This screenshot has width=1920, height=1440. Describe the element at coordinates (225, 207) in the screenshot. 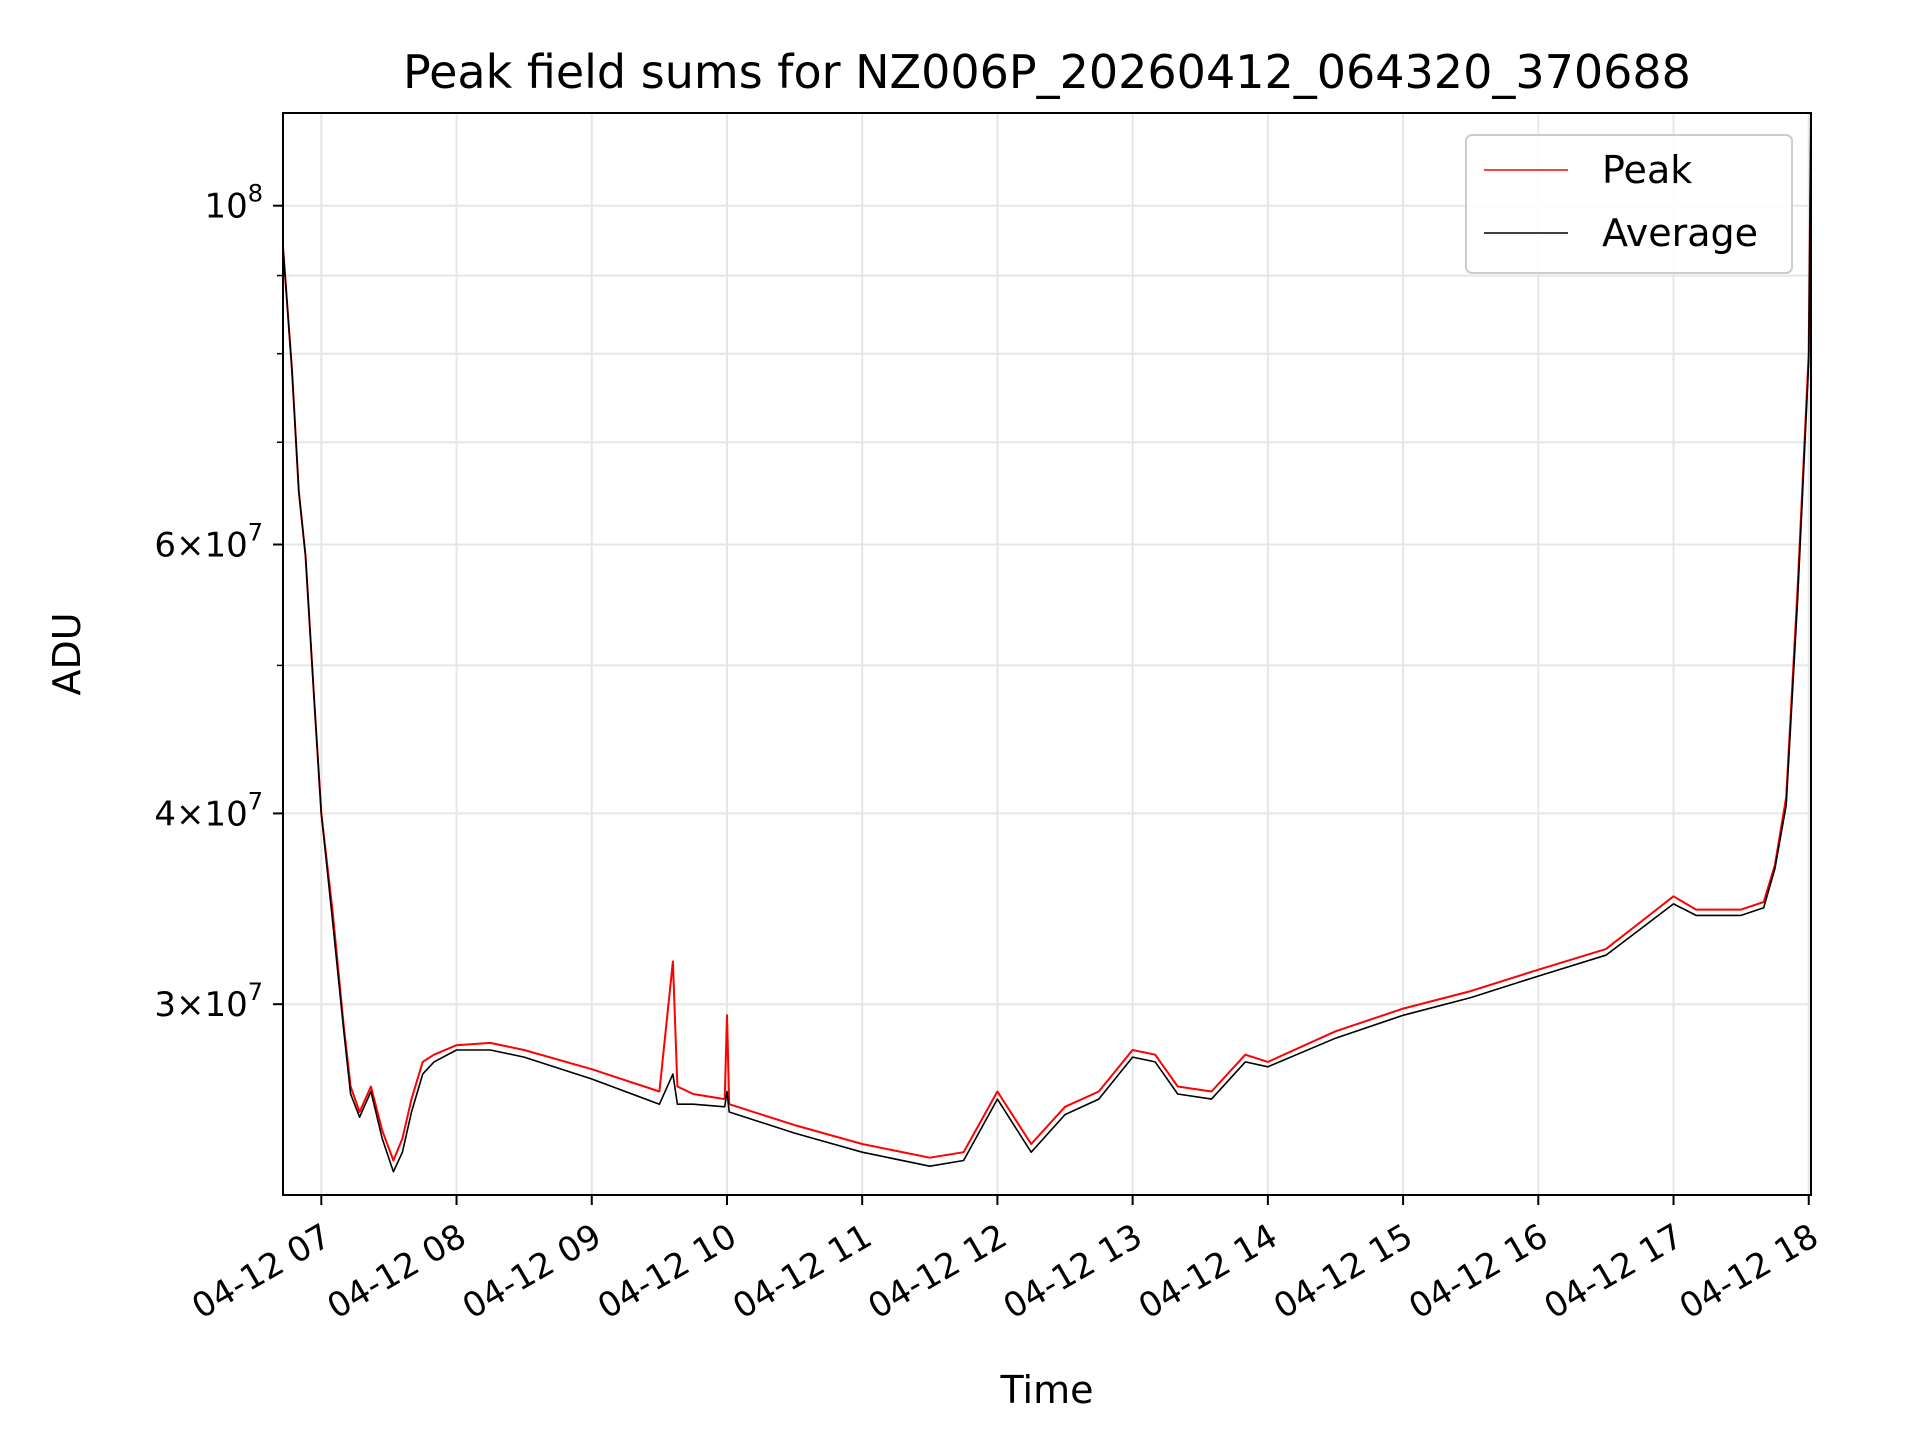

I see `y-tick-base: 10` at that location.